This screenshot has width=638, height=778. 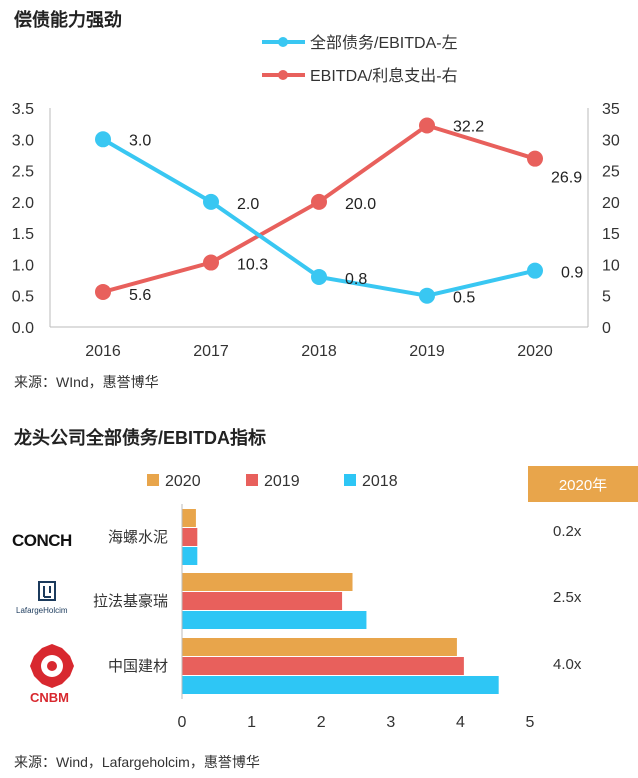 What do you see at coordinates (49, 697) in the screenshot?
I see `cnbm-logo-text: CNBM` at bounding box center [49, 697].